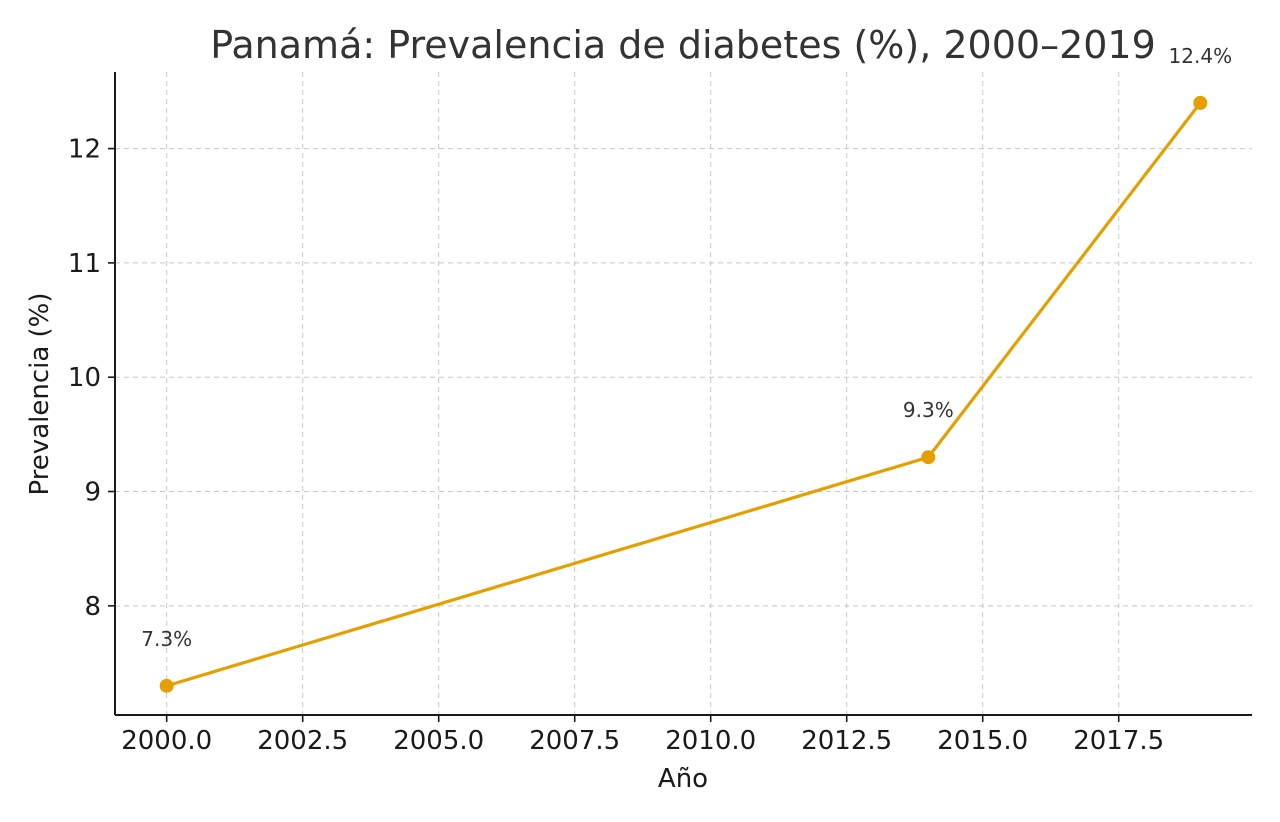  I want to click on y-tick-label: 12, so click(84, 150).